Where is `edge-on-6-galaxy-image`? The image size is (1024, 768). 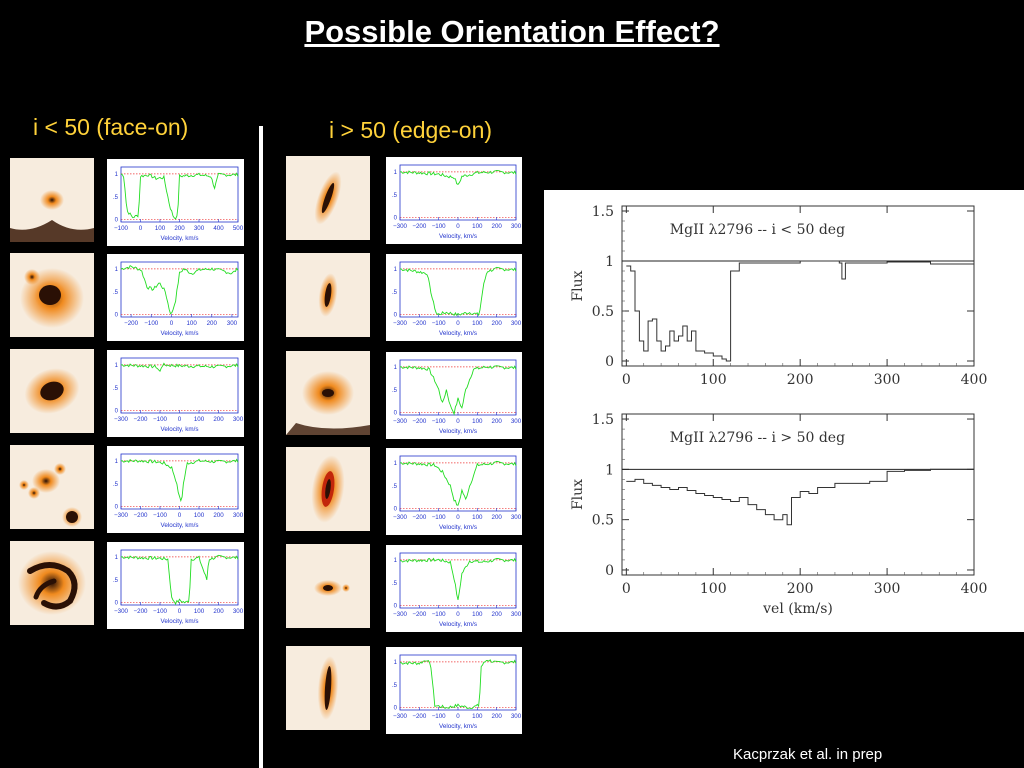 edge-on-6-galaxy-image is located at coordinates (328, 688).